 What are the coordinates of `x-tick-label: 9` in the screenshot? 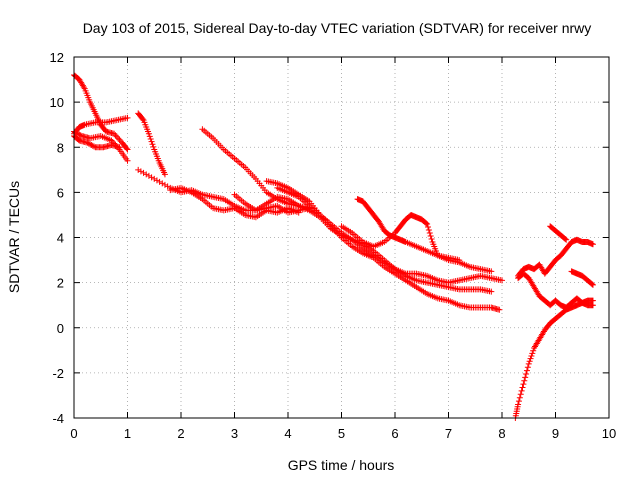 It's located at (555, 433).